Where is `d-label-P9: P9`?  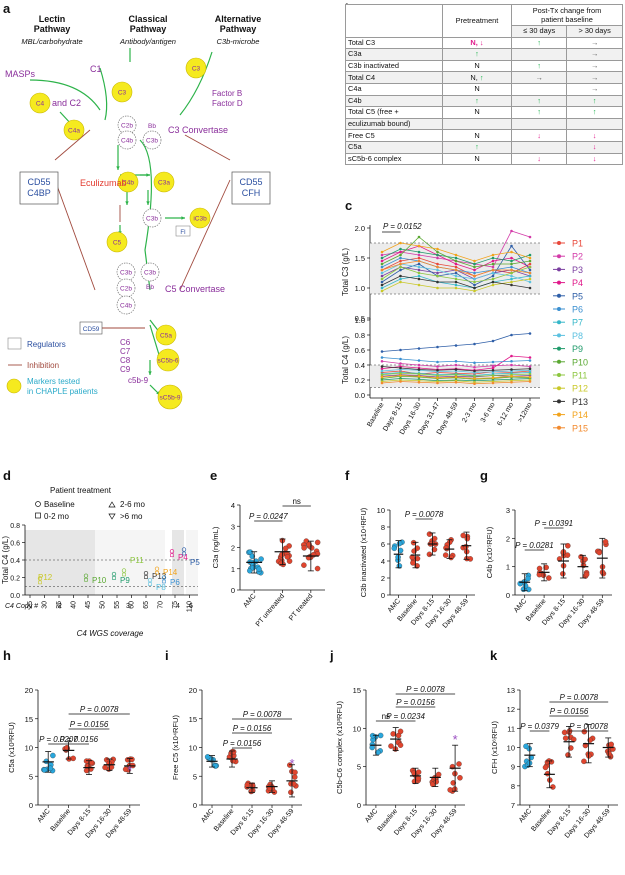
d-label-P9: P9 is located at coordinates (125, 580).